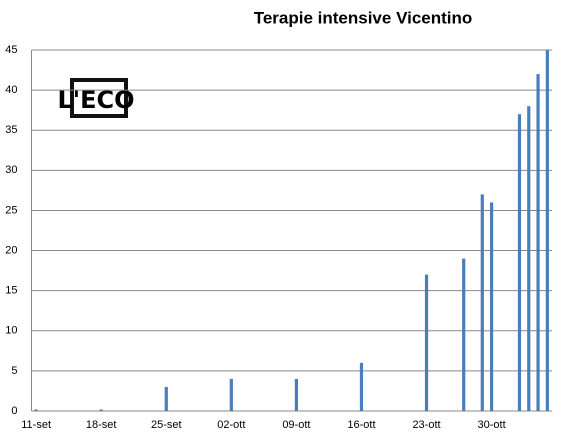 The width and height of the screenshot is (573, 439). What do you see at coordinates (11, 331) in the screenshot?
I see `y-tick-label: 10` at bounding box center [11, 331].